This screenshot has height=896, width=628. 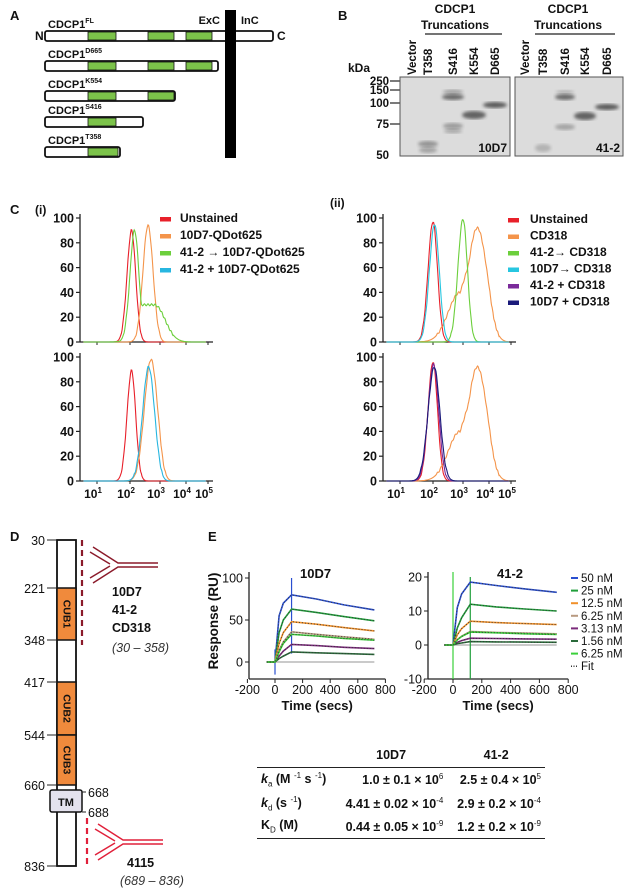 What do you see at coordinates (413, 680) in the screenshot?
I see `y-tick-label: -10` at bounding box center [413, 680].